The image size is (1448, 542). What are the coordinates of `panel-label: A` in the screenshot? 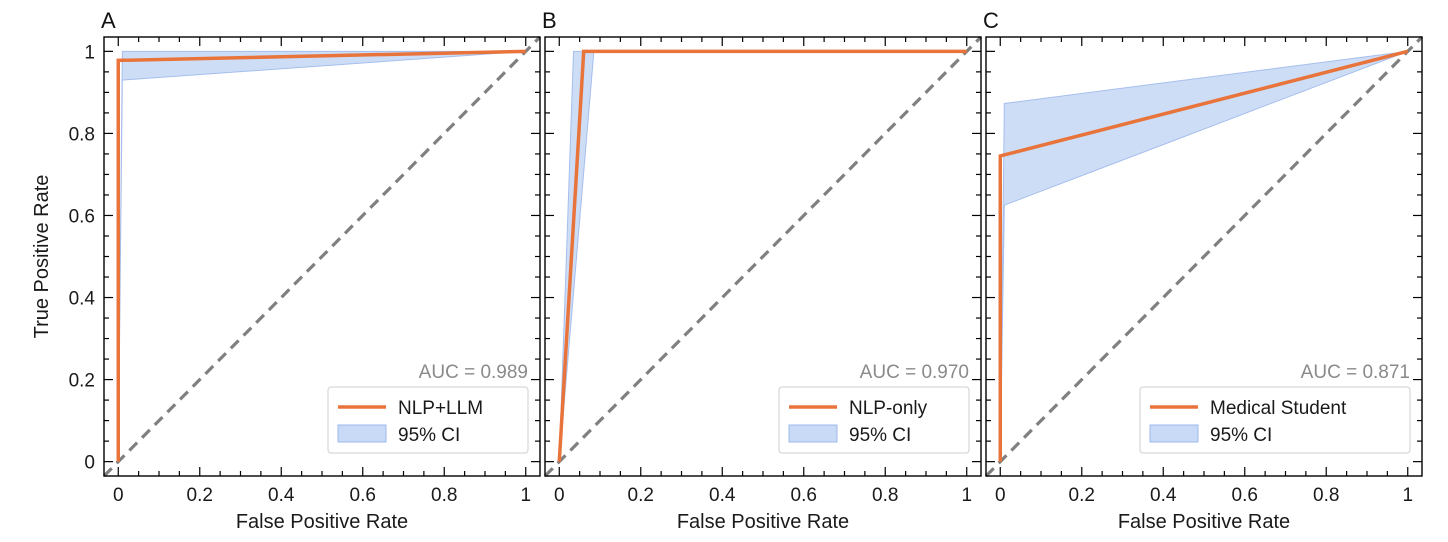 It's located at (108, 20).